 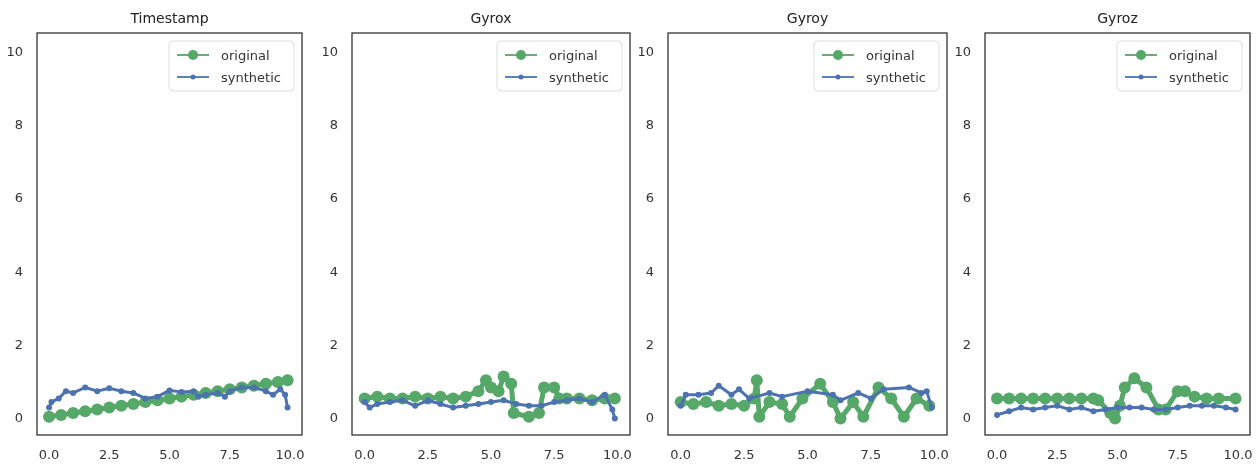 What do you see at coordinates (245, 55) in the screenshot?
I see `legend-label: original` at bounding box center [245, 55].